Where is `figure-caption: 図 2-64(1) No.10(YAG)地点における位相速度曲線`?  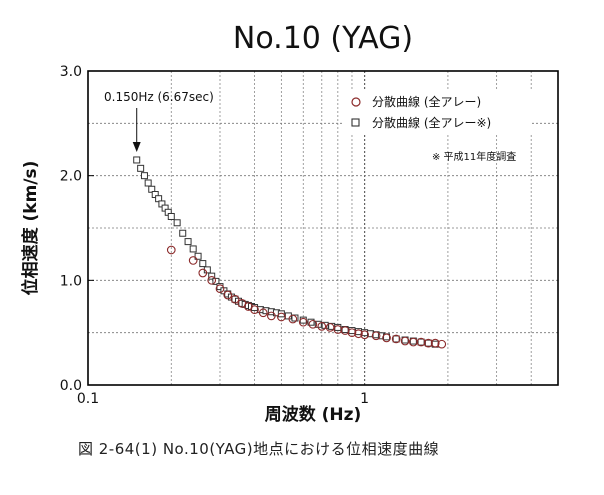
figure-caption: 図 2-64(1) No.10(YAG)地点における位相速度曲線 is located at coordinates (259, 449).